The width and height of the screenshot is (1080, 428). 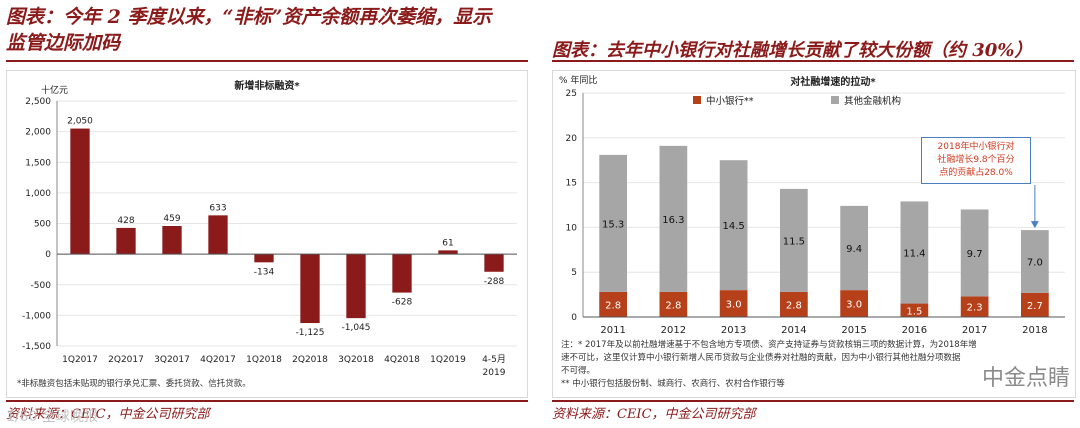 What do you see at coordinates (310, 360) in the screenshot?
I see `left-x-tick-label: 2Q2018` at bounding box center [310, 360].